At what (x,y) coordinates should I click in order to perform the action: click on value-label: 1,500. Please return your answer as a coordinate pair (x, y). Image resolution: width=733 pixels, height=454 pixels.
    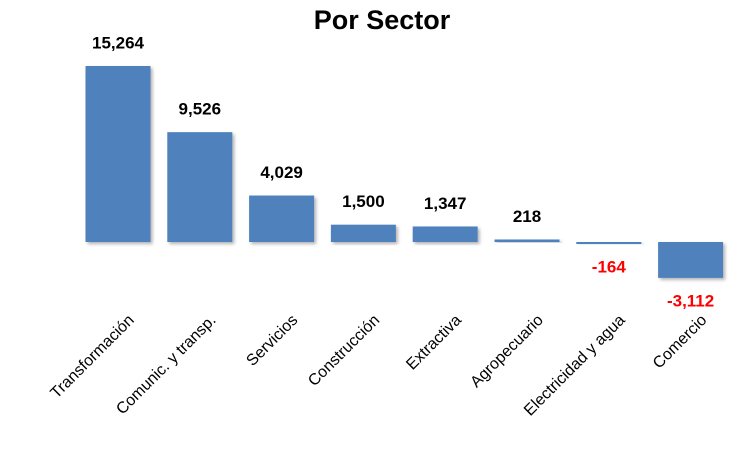
    Looking at the image, I should click on (363, 201).